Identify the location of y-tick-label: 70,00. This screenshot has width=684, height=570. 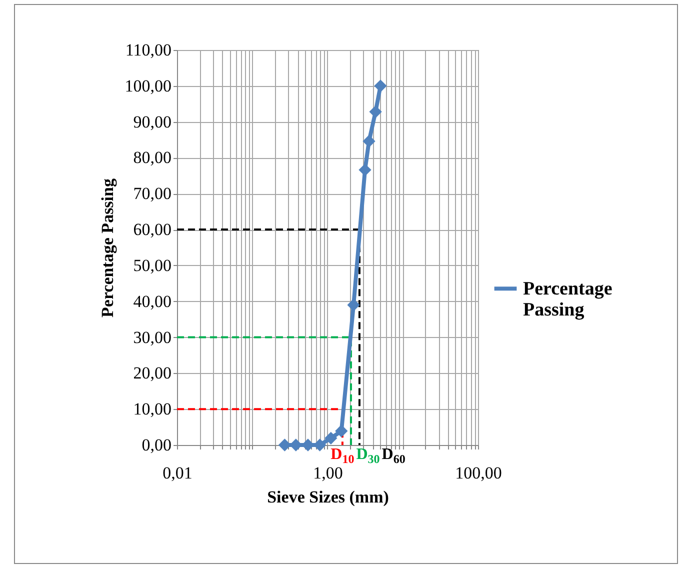
(152, 194).